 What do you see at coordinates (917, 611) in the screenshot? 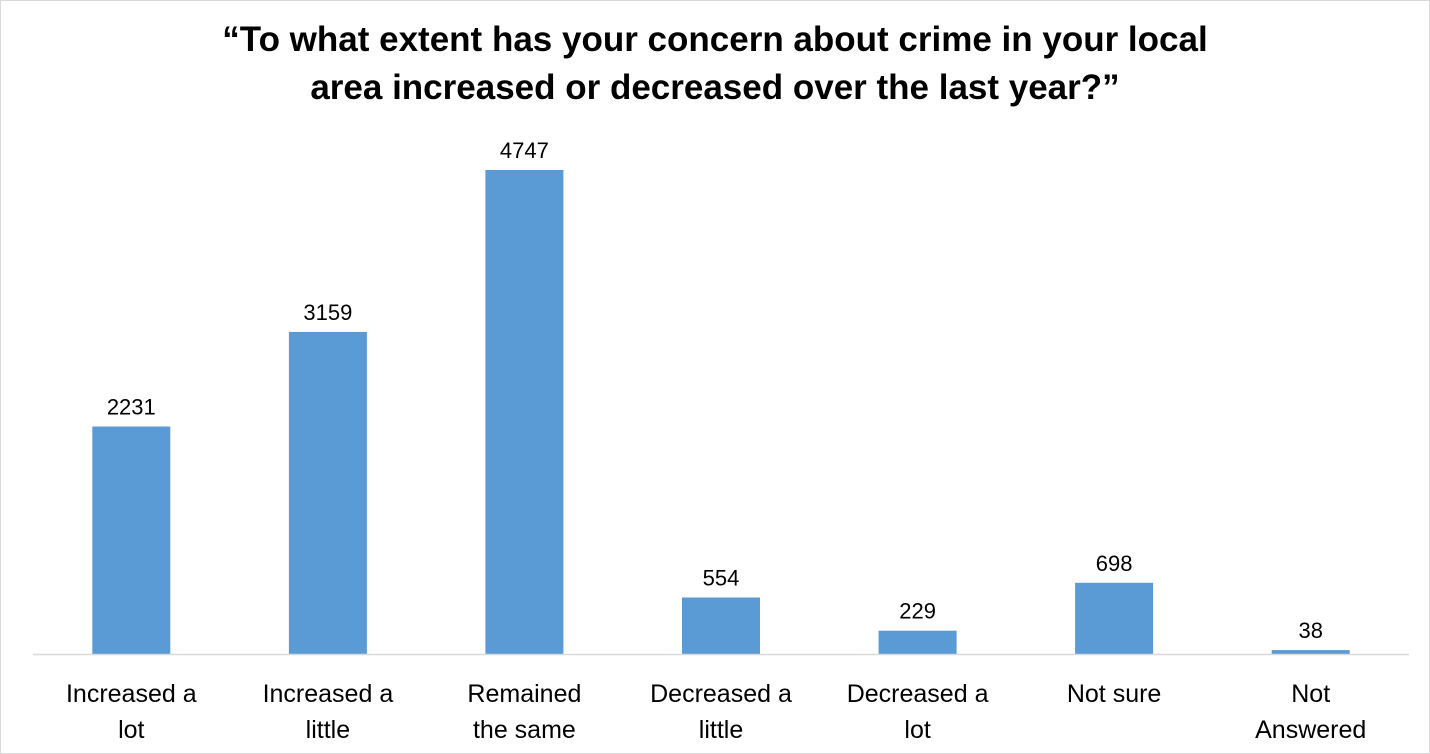
I see `data-label-4: 229` at bounding box center [917, 611].